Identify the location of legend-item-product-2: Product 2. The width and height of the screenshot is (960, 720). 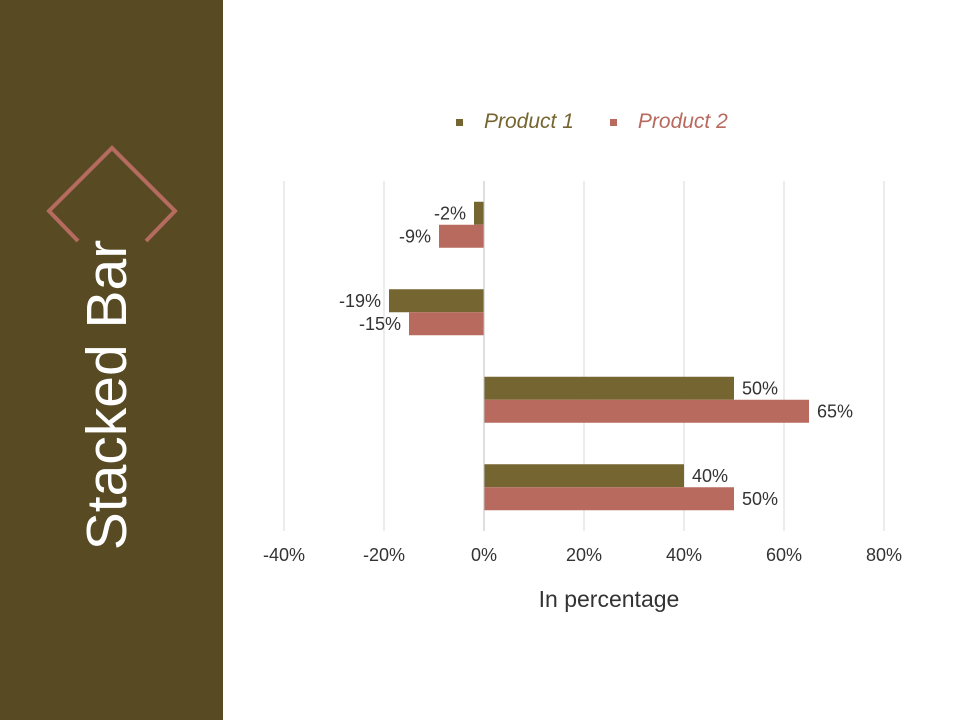
(668, 122).